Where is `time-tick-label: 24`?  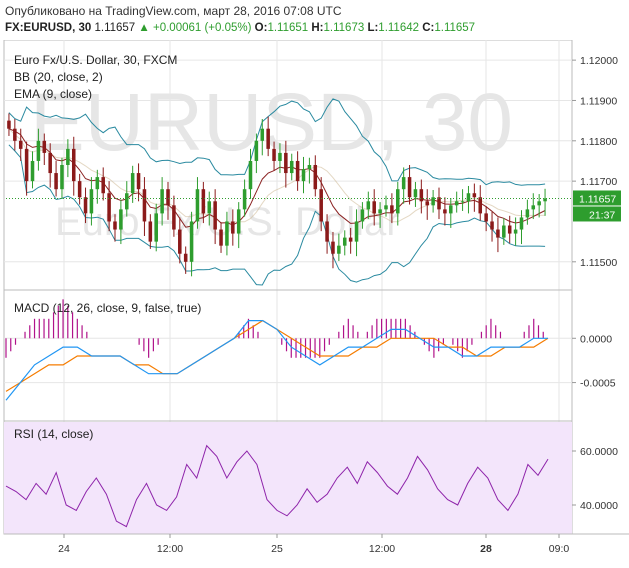
time-tick-label: 24 is located at coordinates (64, 549).